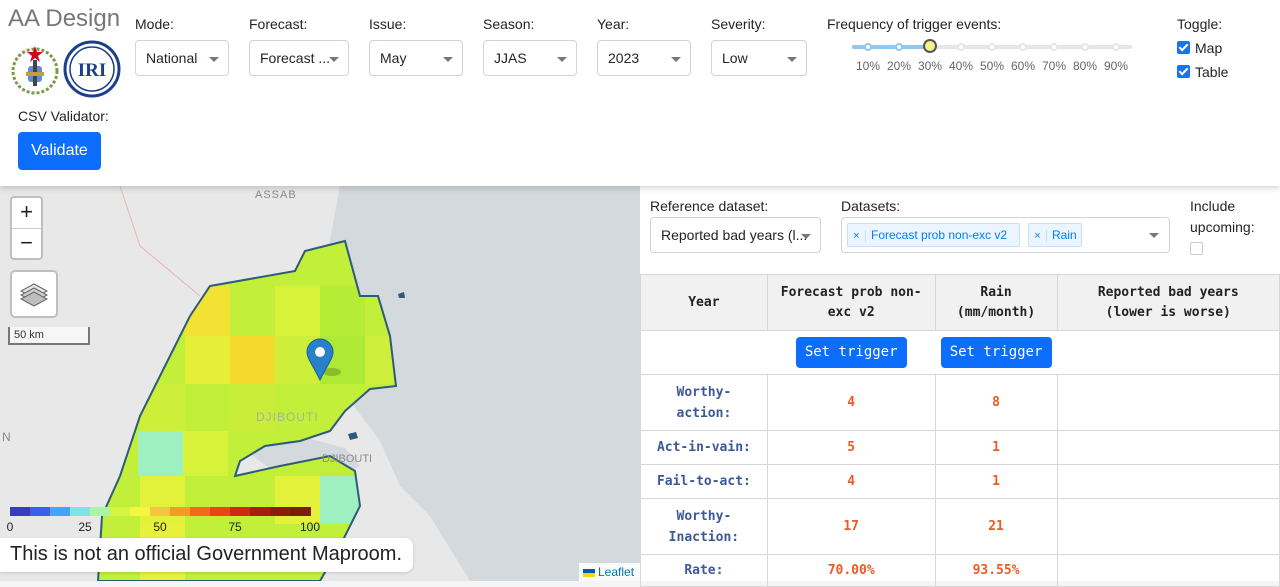  What do you see at coordinates (1200, 24) in the screenshot?
I see `toggle-label: Toggle:` at bounding box center [1200, 24].